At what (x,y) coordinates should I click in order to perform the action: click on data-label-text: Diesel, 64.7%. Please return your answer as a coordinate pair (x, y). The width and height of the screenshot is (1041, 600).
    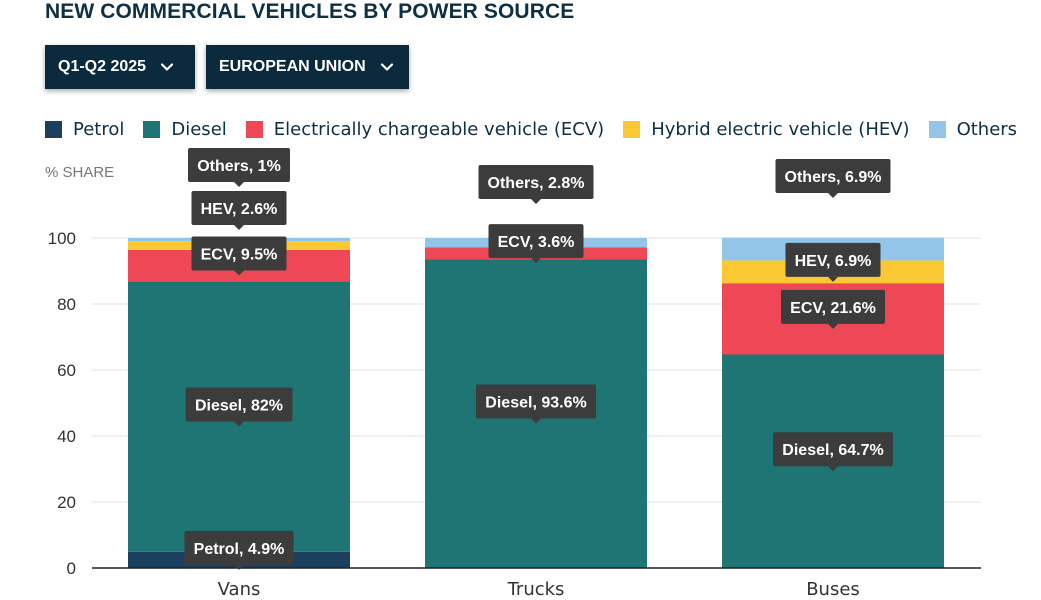
    Looking at the image, I should click on (832, 450).